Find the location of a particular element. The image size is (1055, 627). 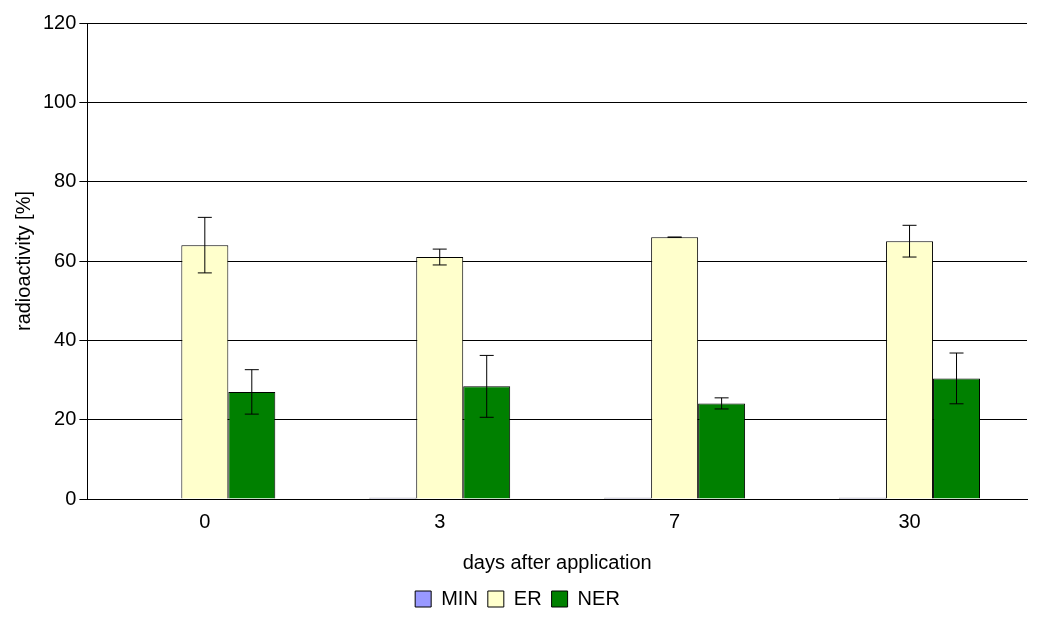

legend-label: ER is located at coordinates (527, 597).